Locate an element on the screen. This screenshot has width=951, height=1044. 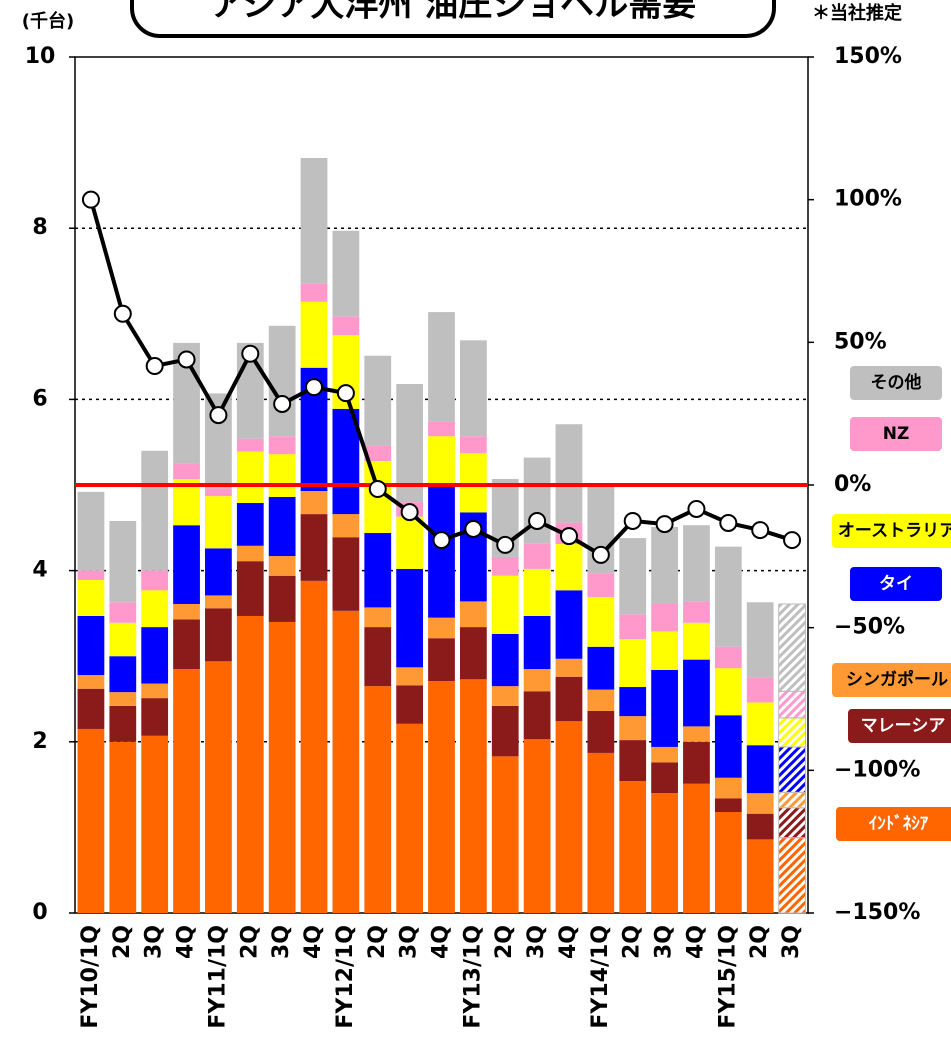
y-tick-label: 6 is located at coordinates (39, 398).